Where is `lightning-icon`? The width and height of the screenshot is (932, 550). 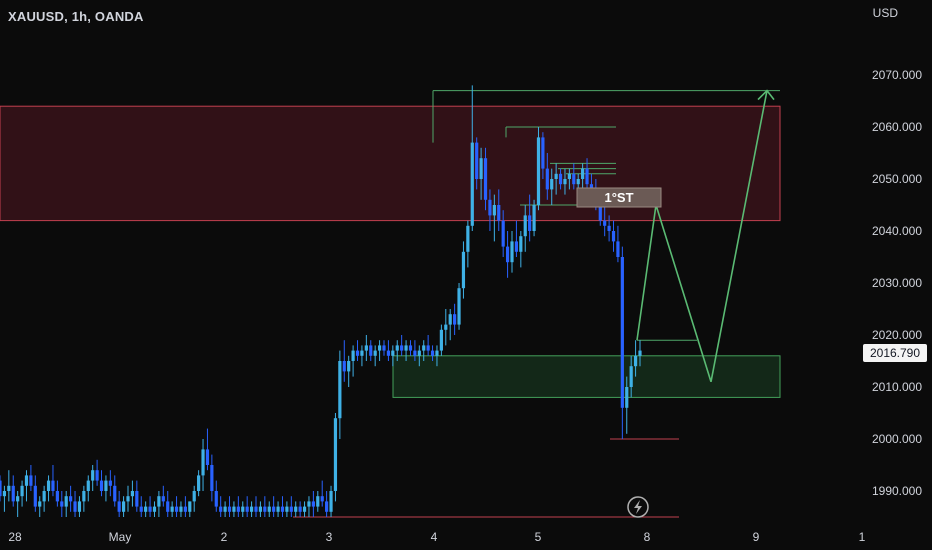
lightning-icon is located at coordinates (638, 507).